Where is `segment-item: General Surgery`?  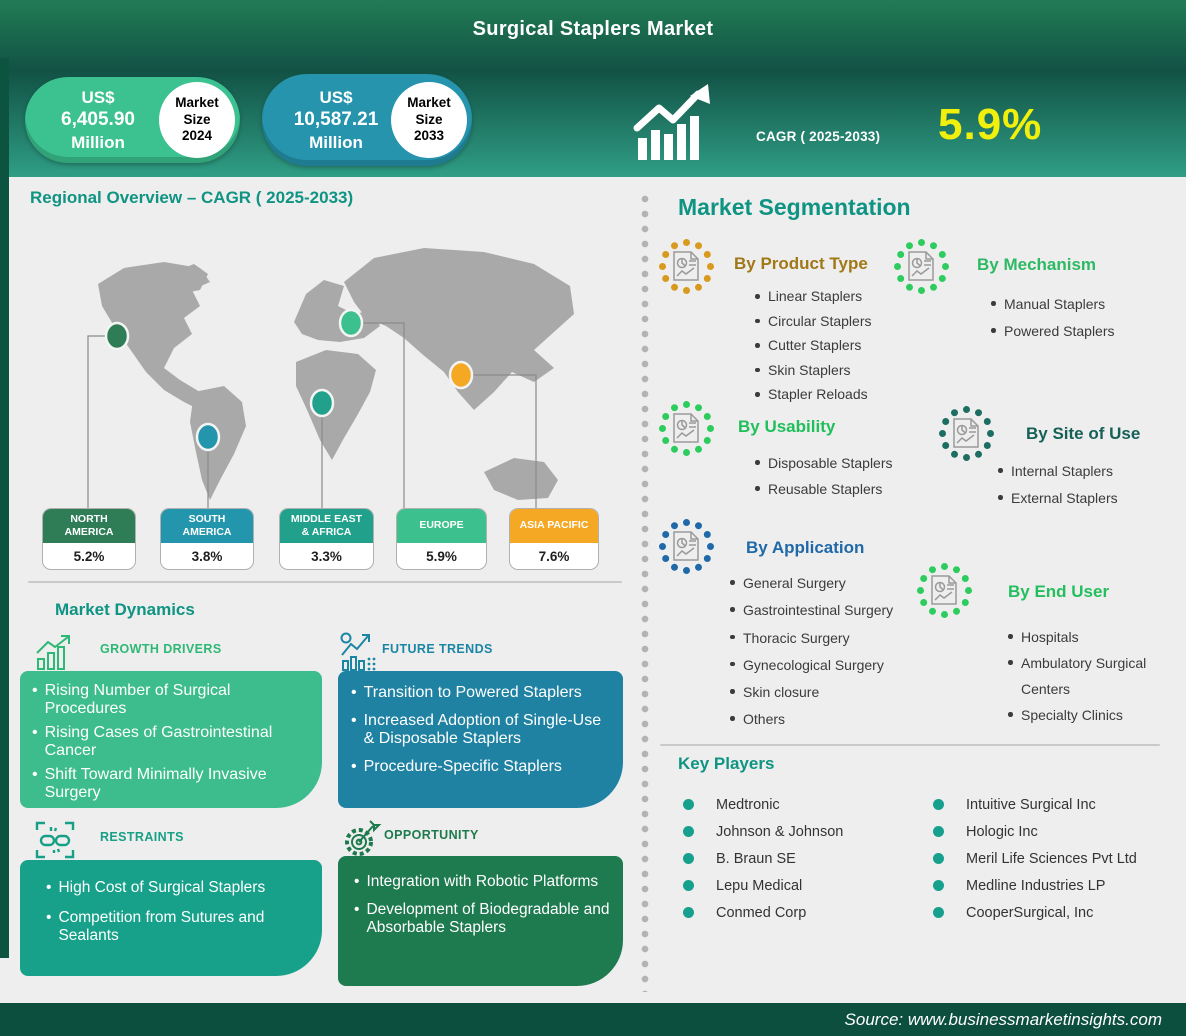 segment-item: General Surgery is located at coordinates (828, 583).